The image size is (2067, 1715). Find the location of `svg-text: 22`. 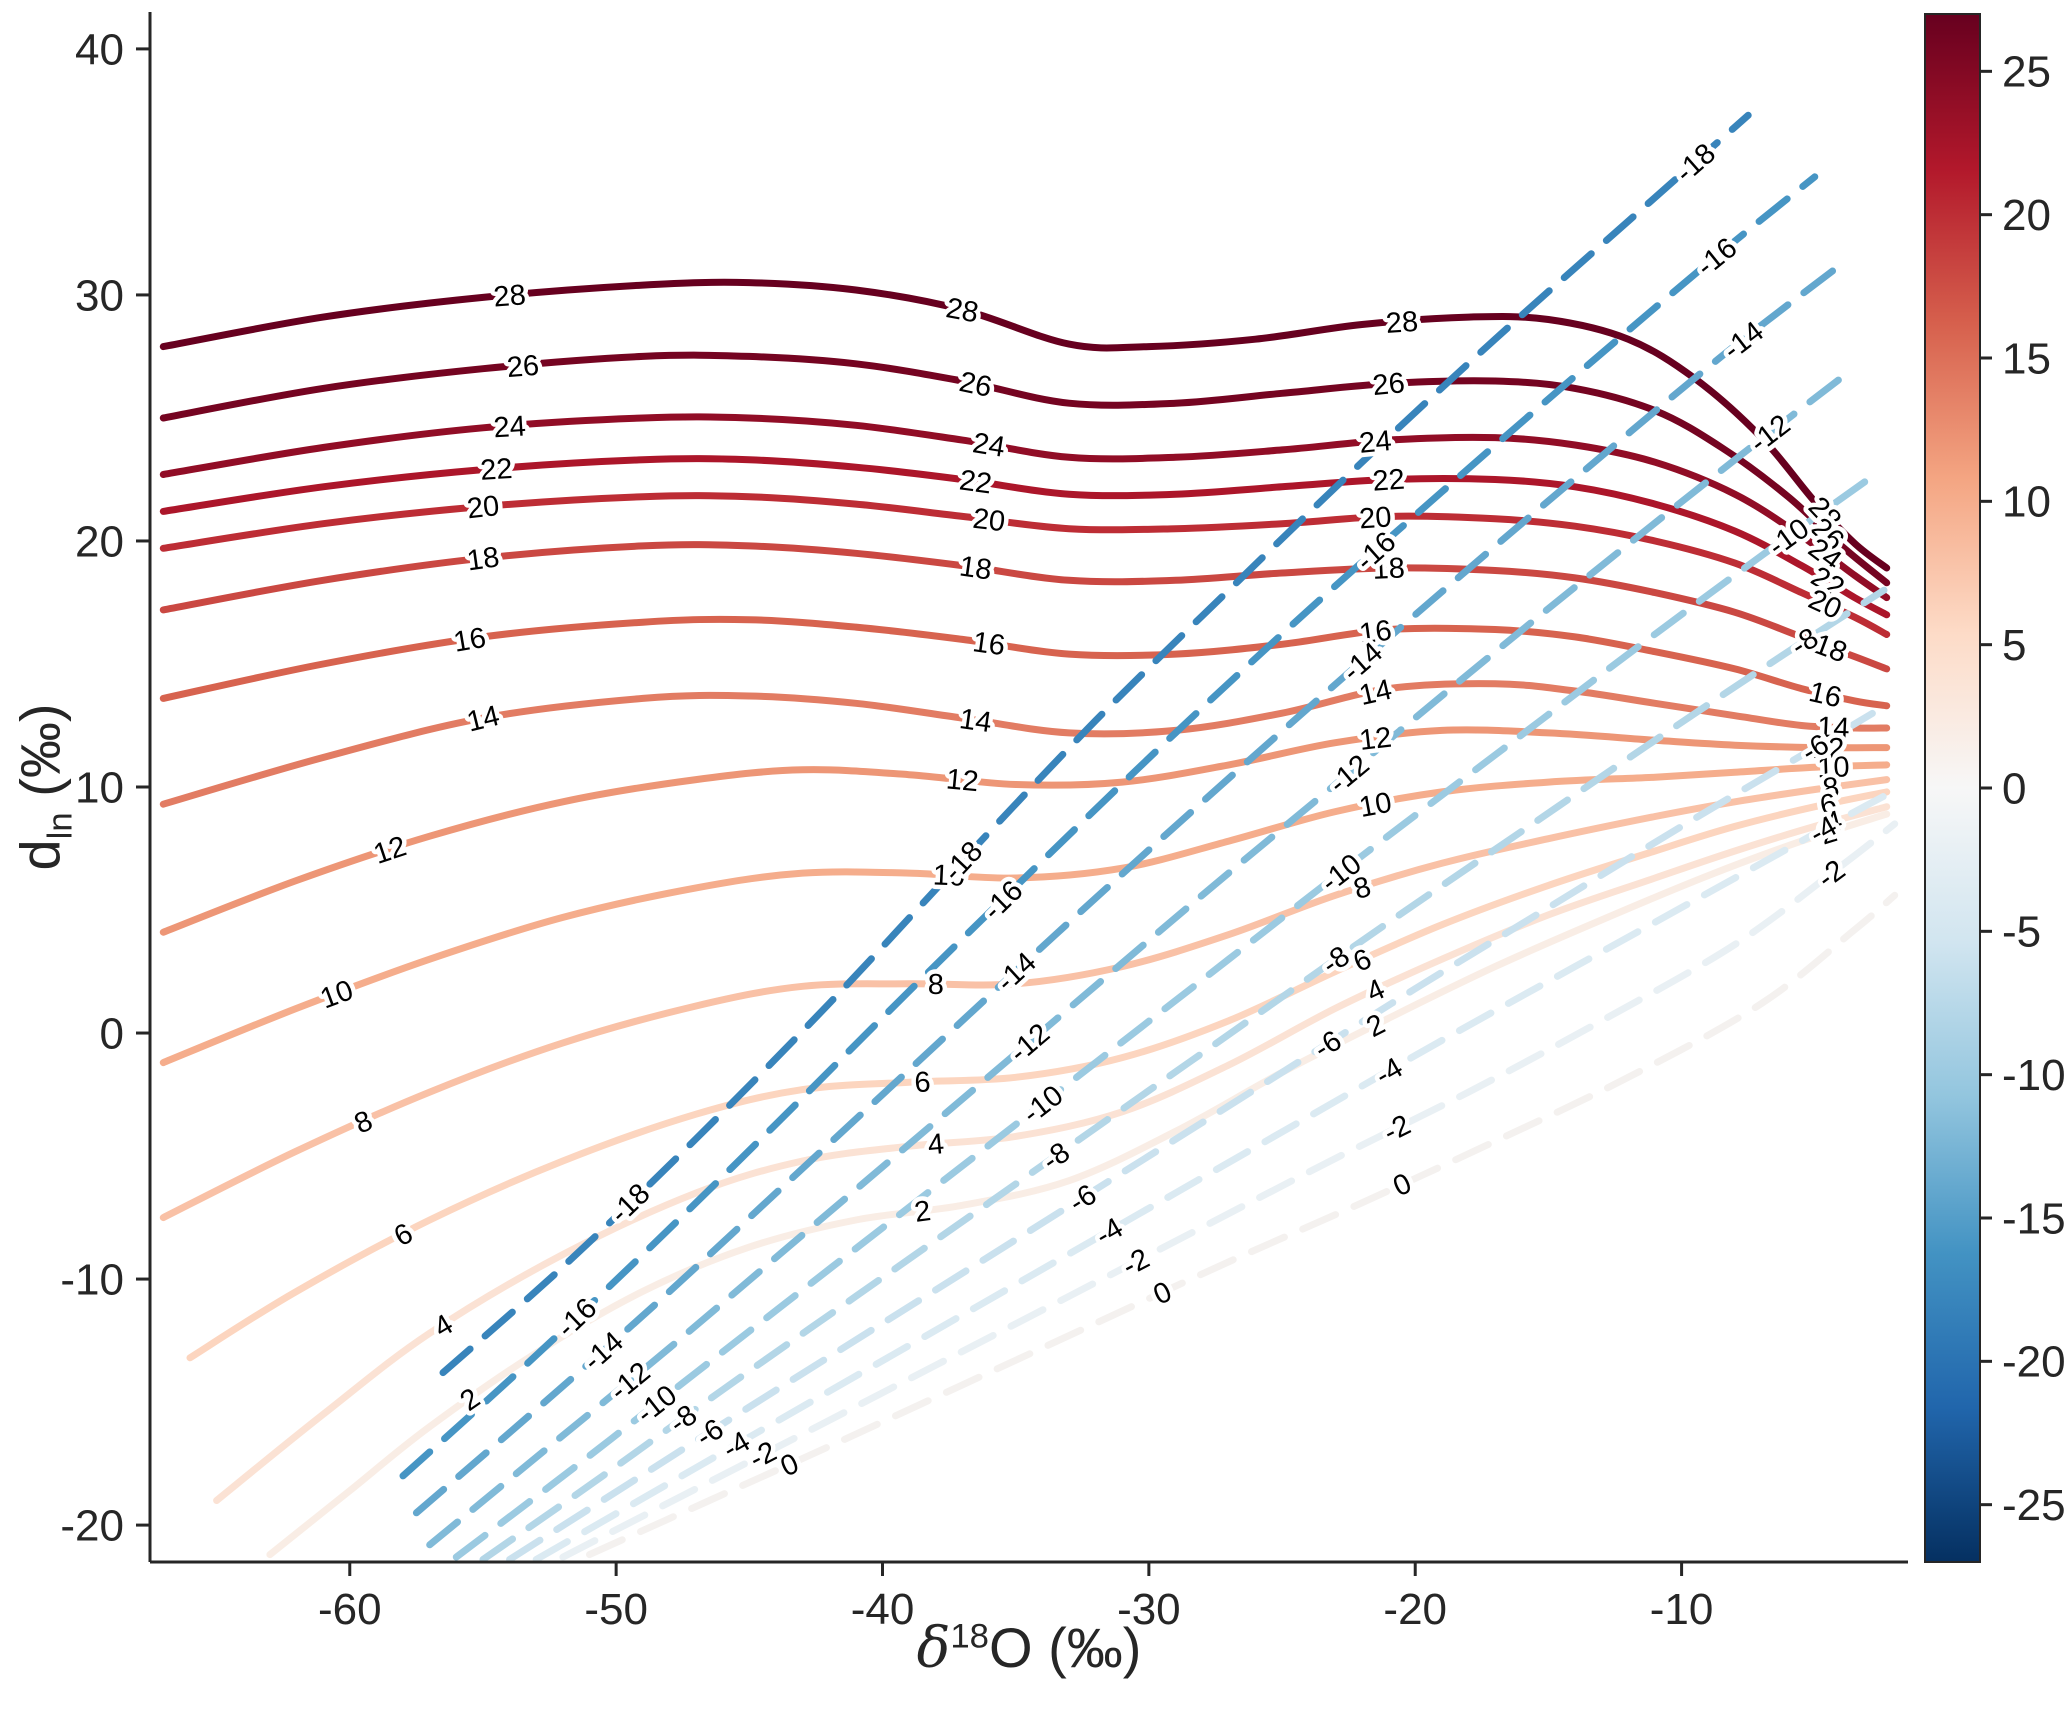

svg-text: 22 is located at coordinates (1388, 481).